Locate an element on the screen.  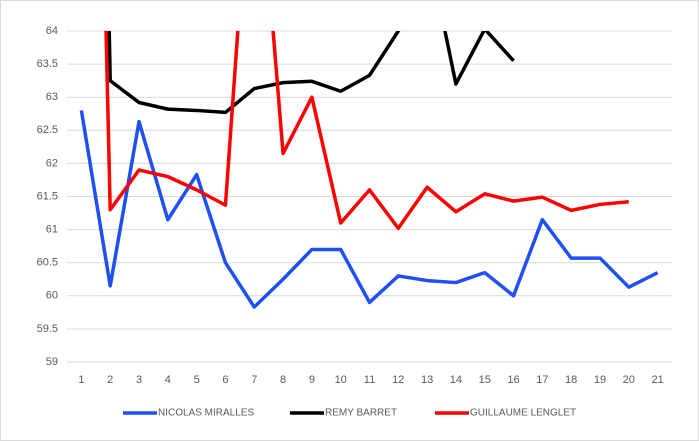
x-tick-label: 13 is located at coordinates (427, 380).